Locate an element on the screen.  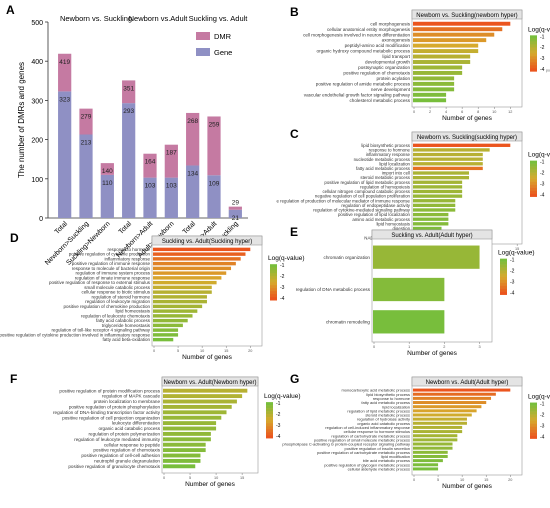
data-label-gene: 21 is located at coordinates (236, 218).